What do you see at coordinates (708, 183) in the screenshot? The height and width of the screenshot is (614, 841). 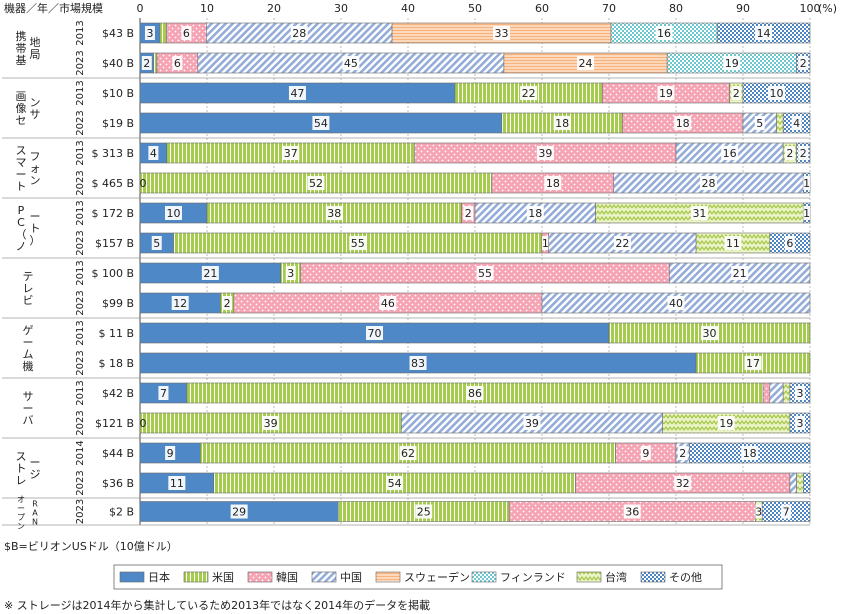 I see `data-label: 28` at bounding box center [708, 183].